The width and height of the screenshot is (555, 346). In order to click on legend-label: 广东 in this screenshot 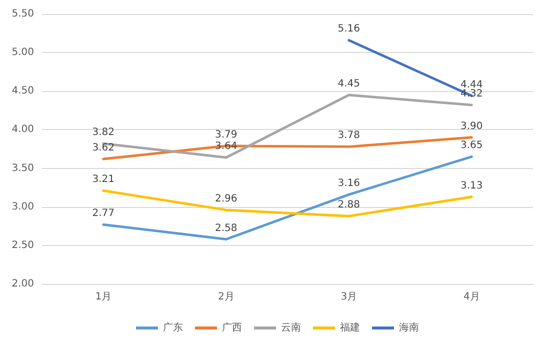, I will do `click(173, 328)`.